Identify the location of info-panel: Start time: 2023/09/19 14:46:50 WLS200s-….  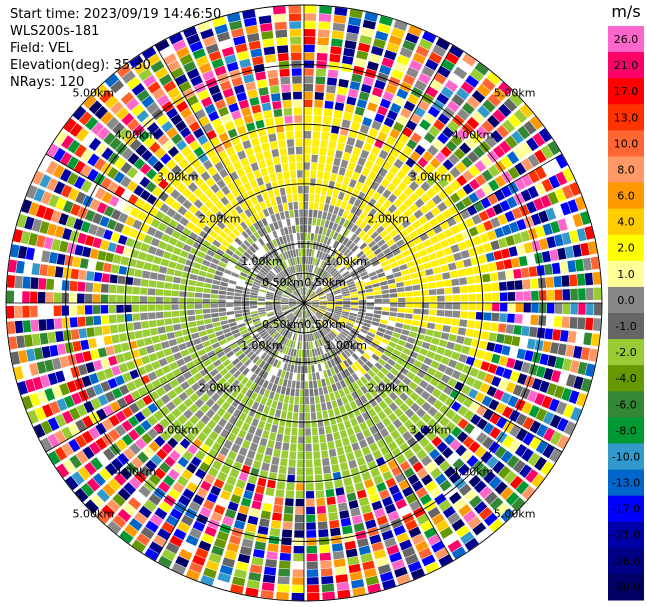
(115, 48).